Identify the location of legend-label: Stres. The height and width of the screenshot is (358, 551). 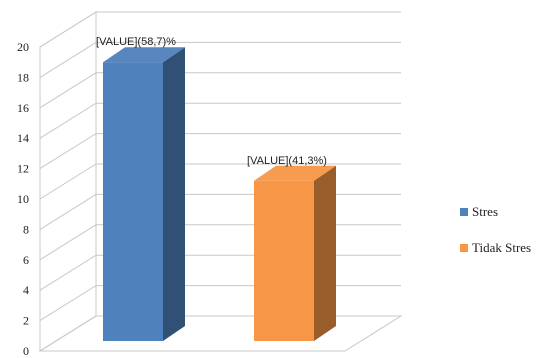
(485, 211).